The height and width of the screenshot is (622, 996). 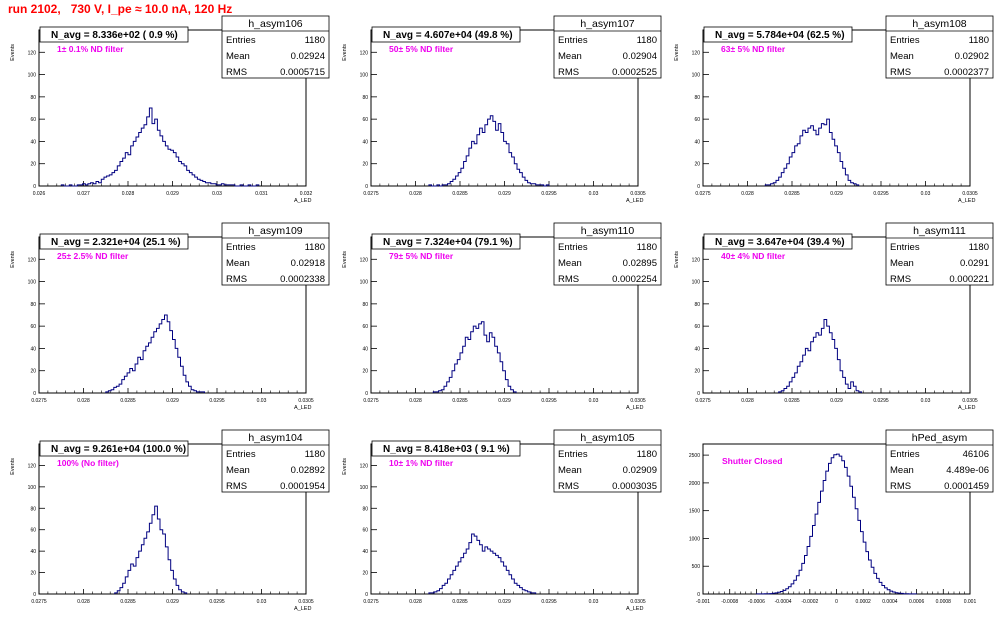 What do you see at coordinates (39, 194) in the screenshot?
I see `x-tick-label: 0.026` at bounding box center [39, 194].